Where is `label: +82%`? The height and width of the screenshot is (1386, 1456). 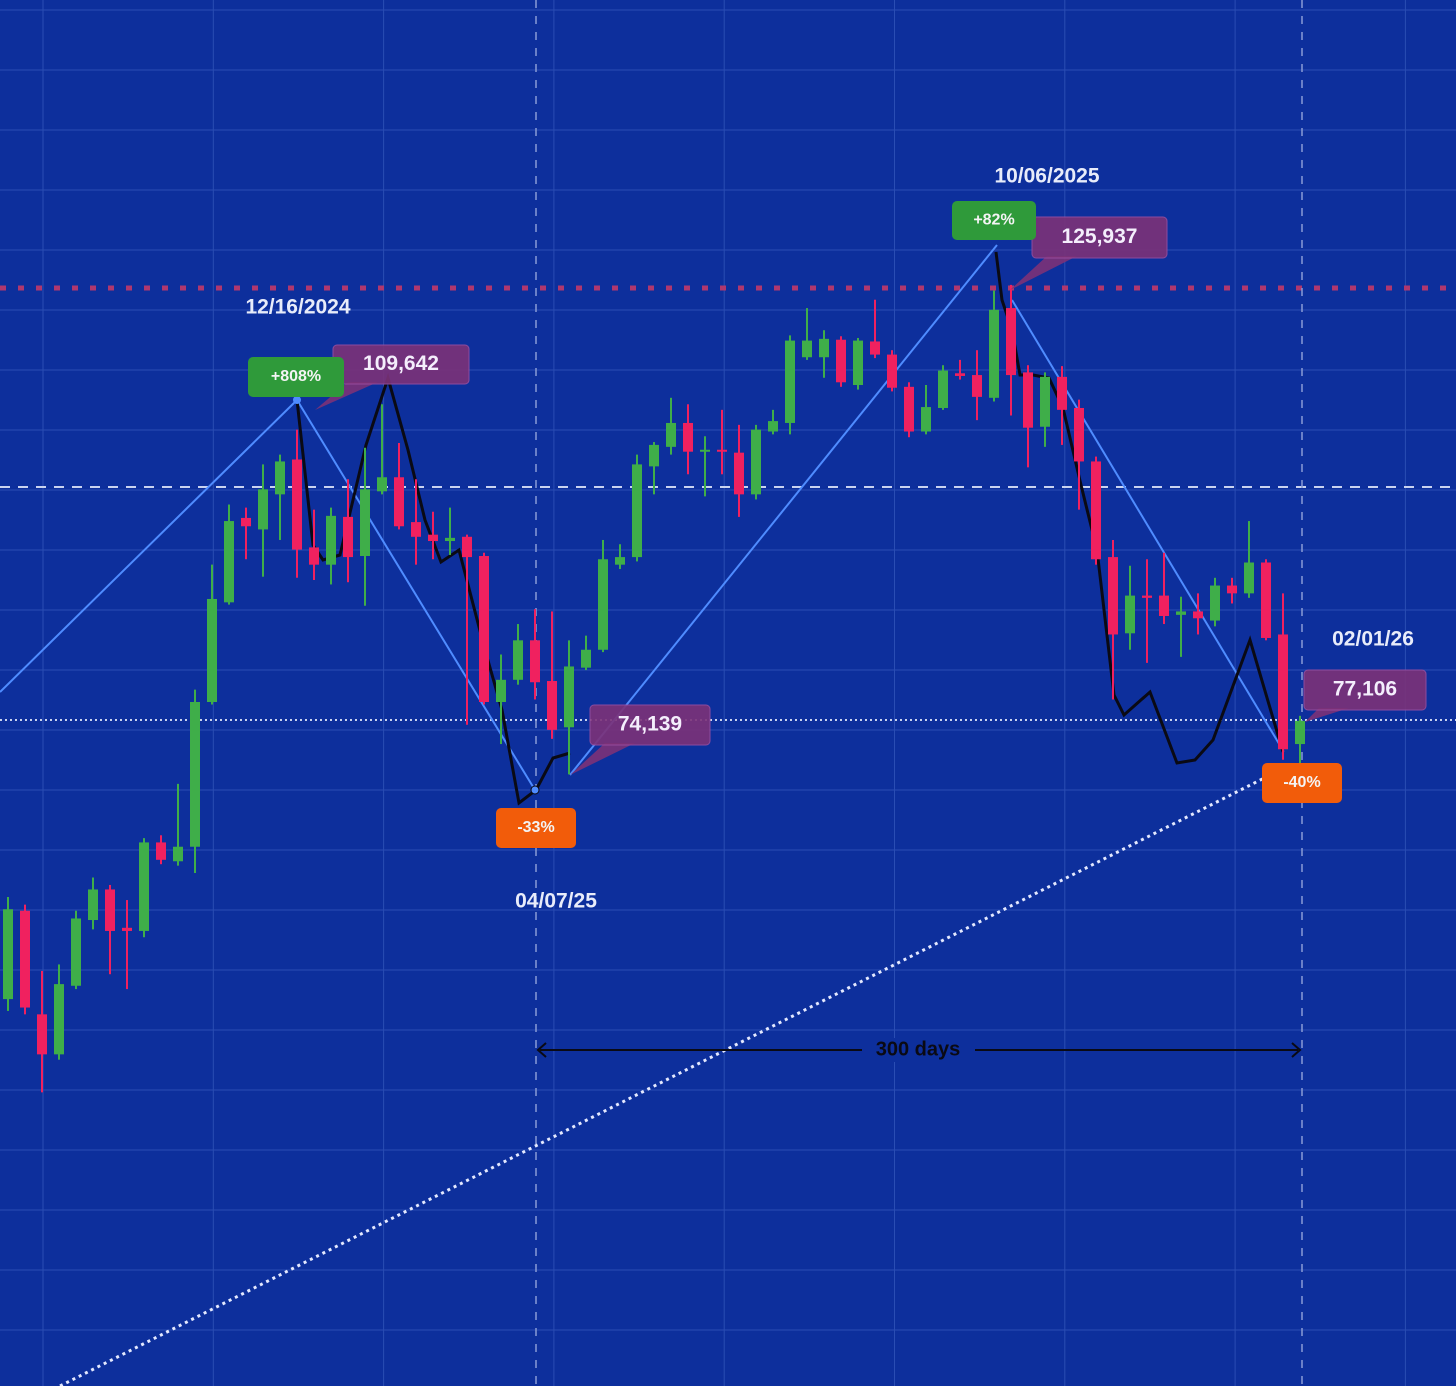
label: +82% is located at coordinates (993, 220).